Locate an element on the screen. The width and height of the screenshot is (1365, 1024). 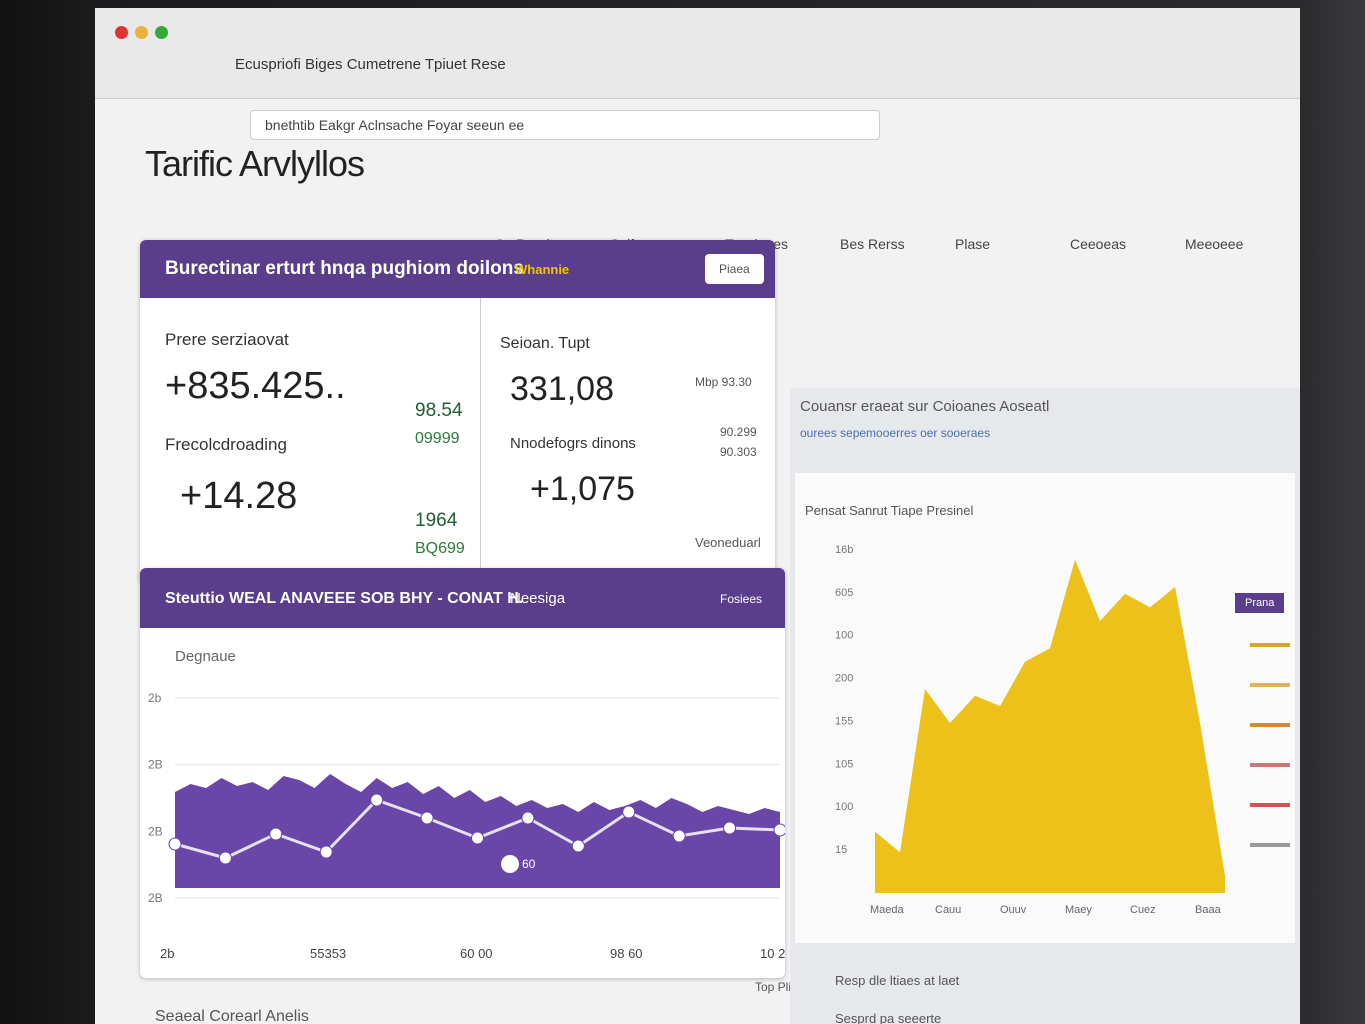
list-item: Resp dle ltiaes at laet is located at coordinates (897, 980).